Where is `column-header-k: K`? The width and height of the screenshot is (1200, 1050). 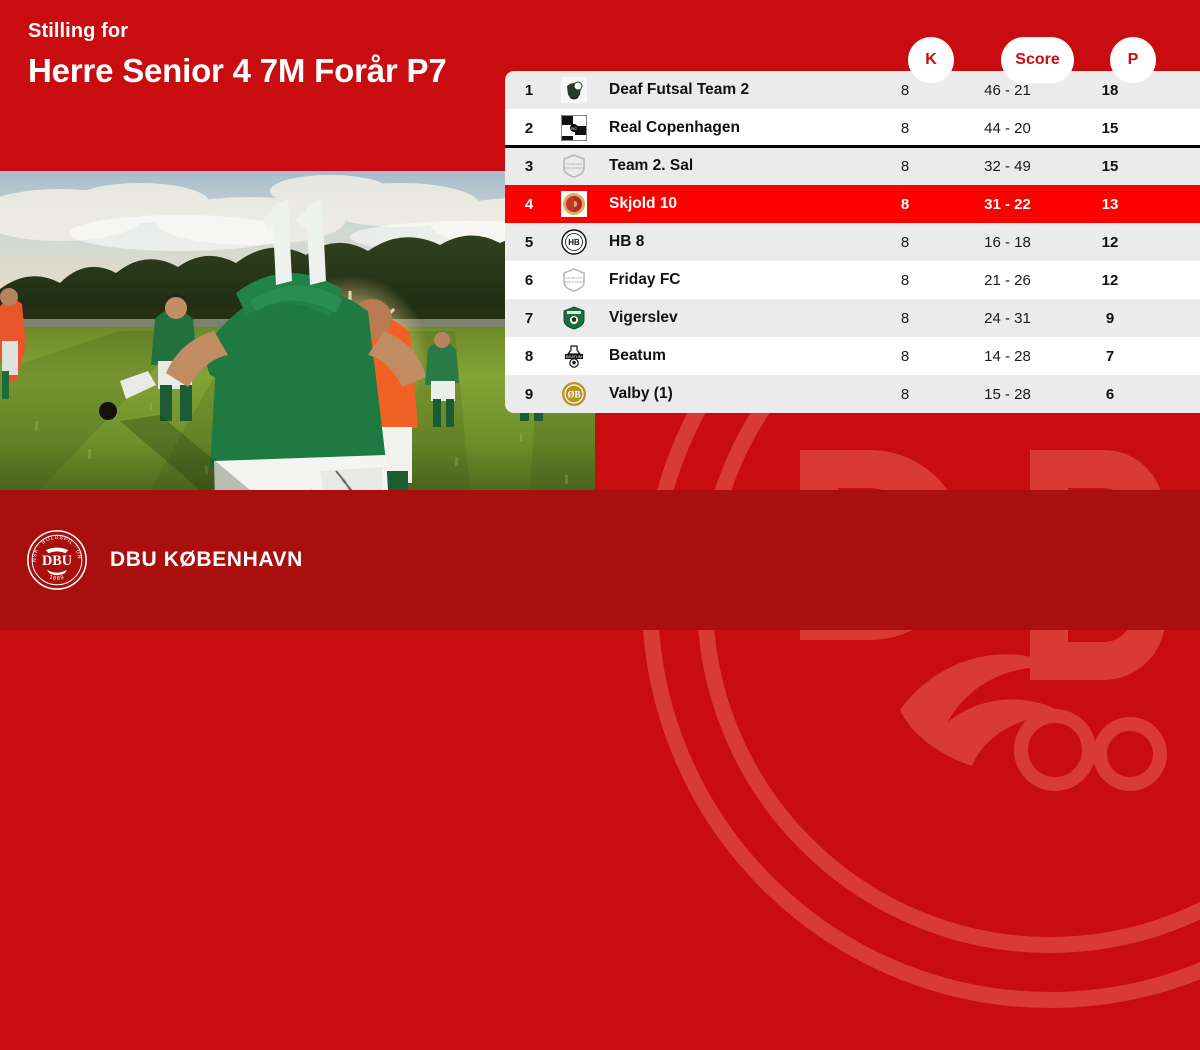 column-header-k: K is located at coordinates (931, 60).